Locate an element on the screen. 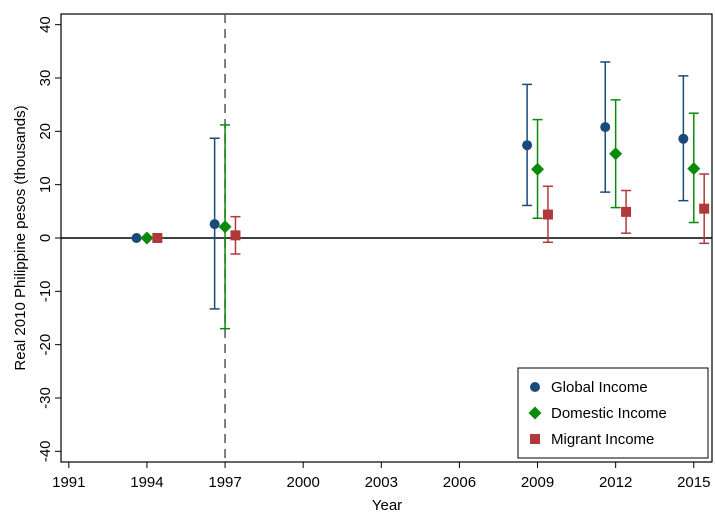  x-tick-label: 1997 is located at coordinates (224, 482).